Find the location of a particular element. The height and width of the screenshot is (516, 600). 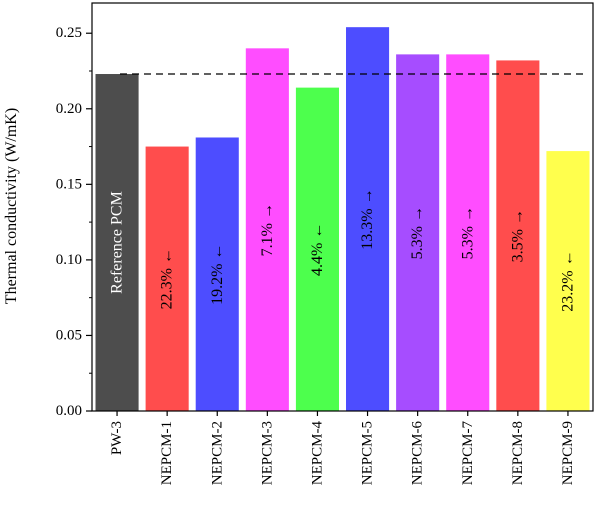

bar-value-label: 4.4% ← is located at coordinates (317, 249).